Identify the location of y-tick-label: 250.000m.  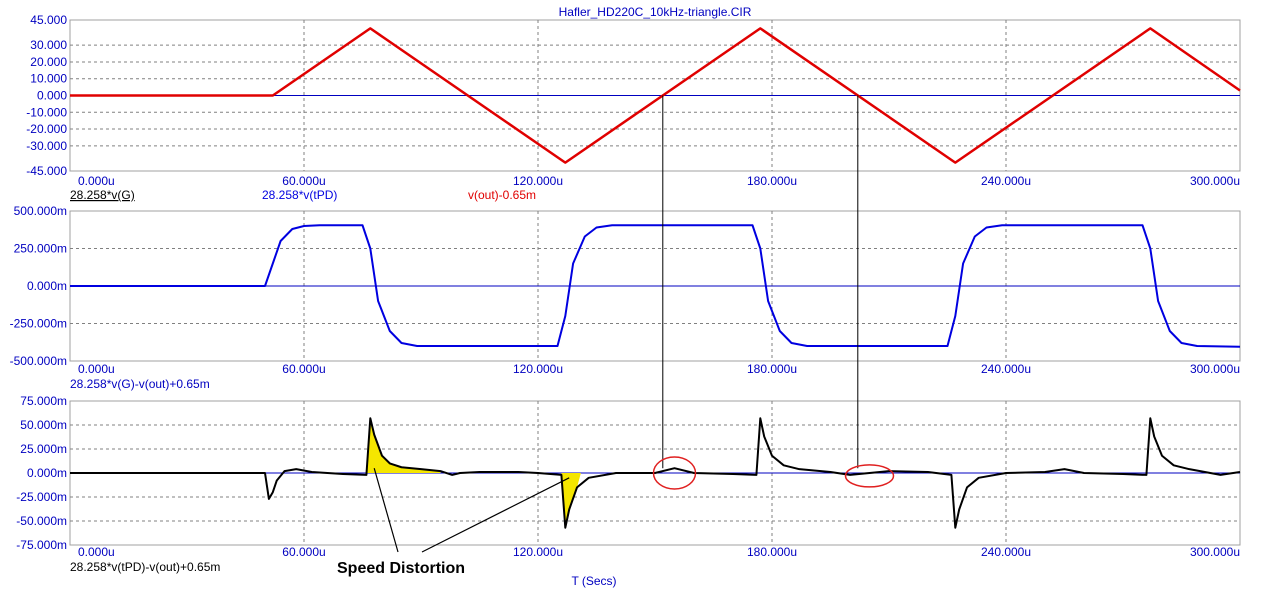
(40, 249).